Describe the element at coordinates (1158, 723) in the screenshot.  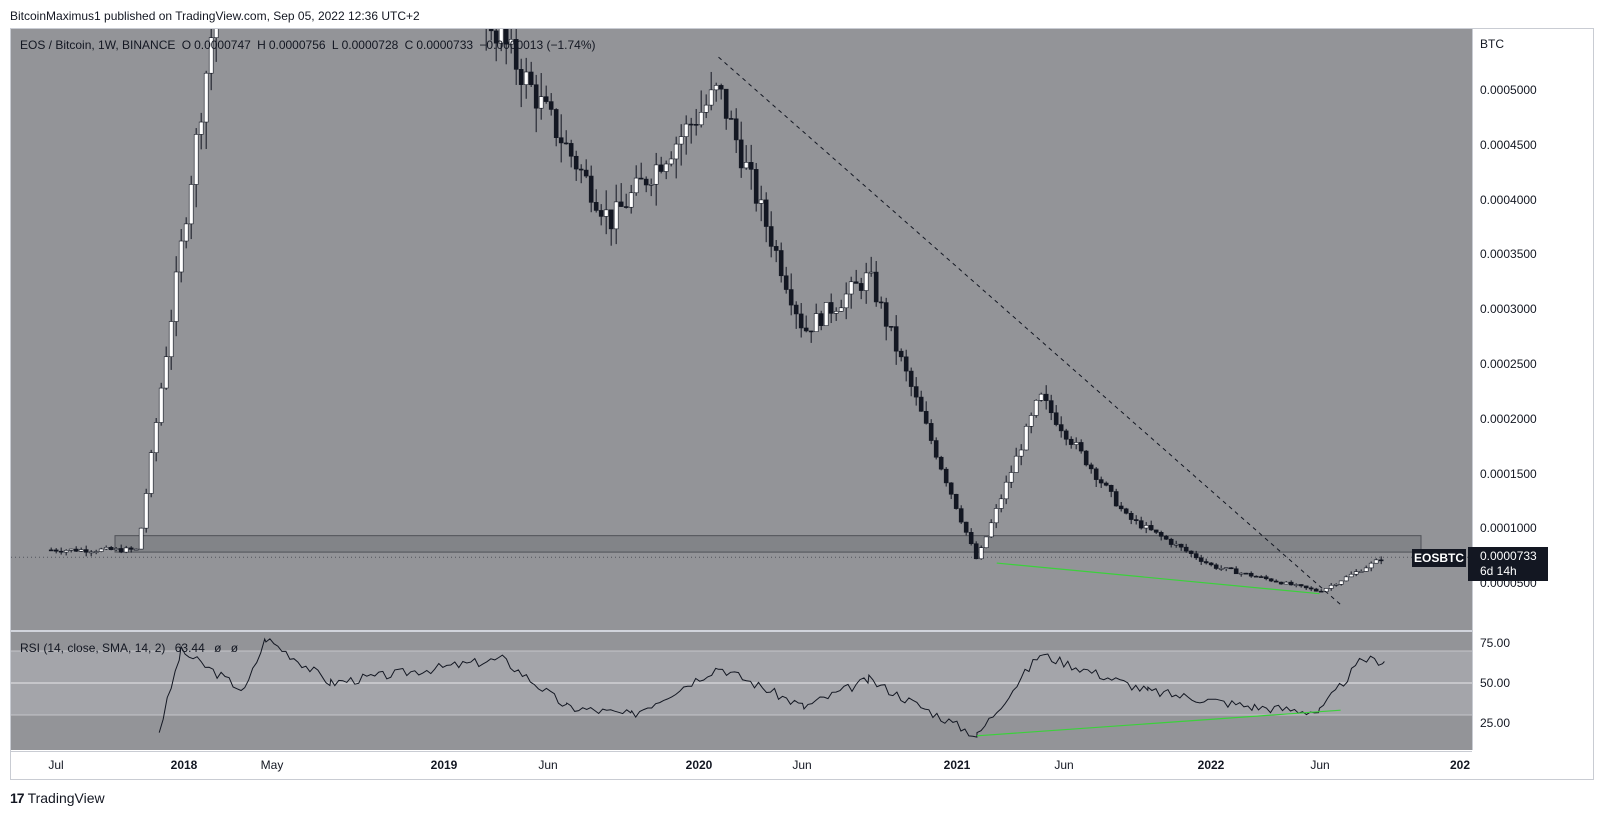
I see `rsi-divergence-line` at that location.